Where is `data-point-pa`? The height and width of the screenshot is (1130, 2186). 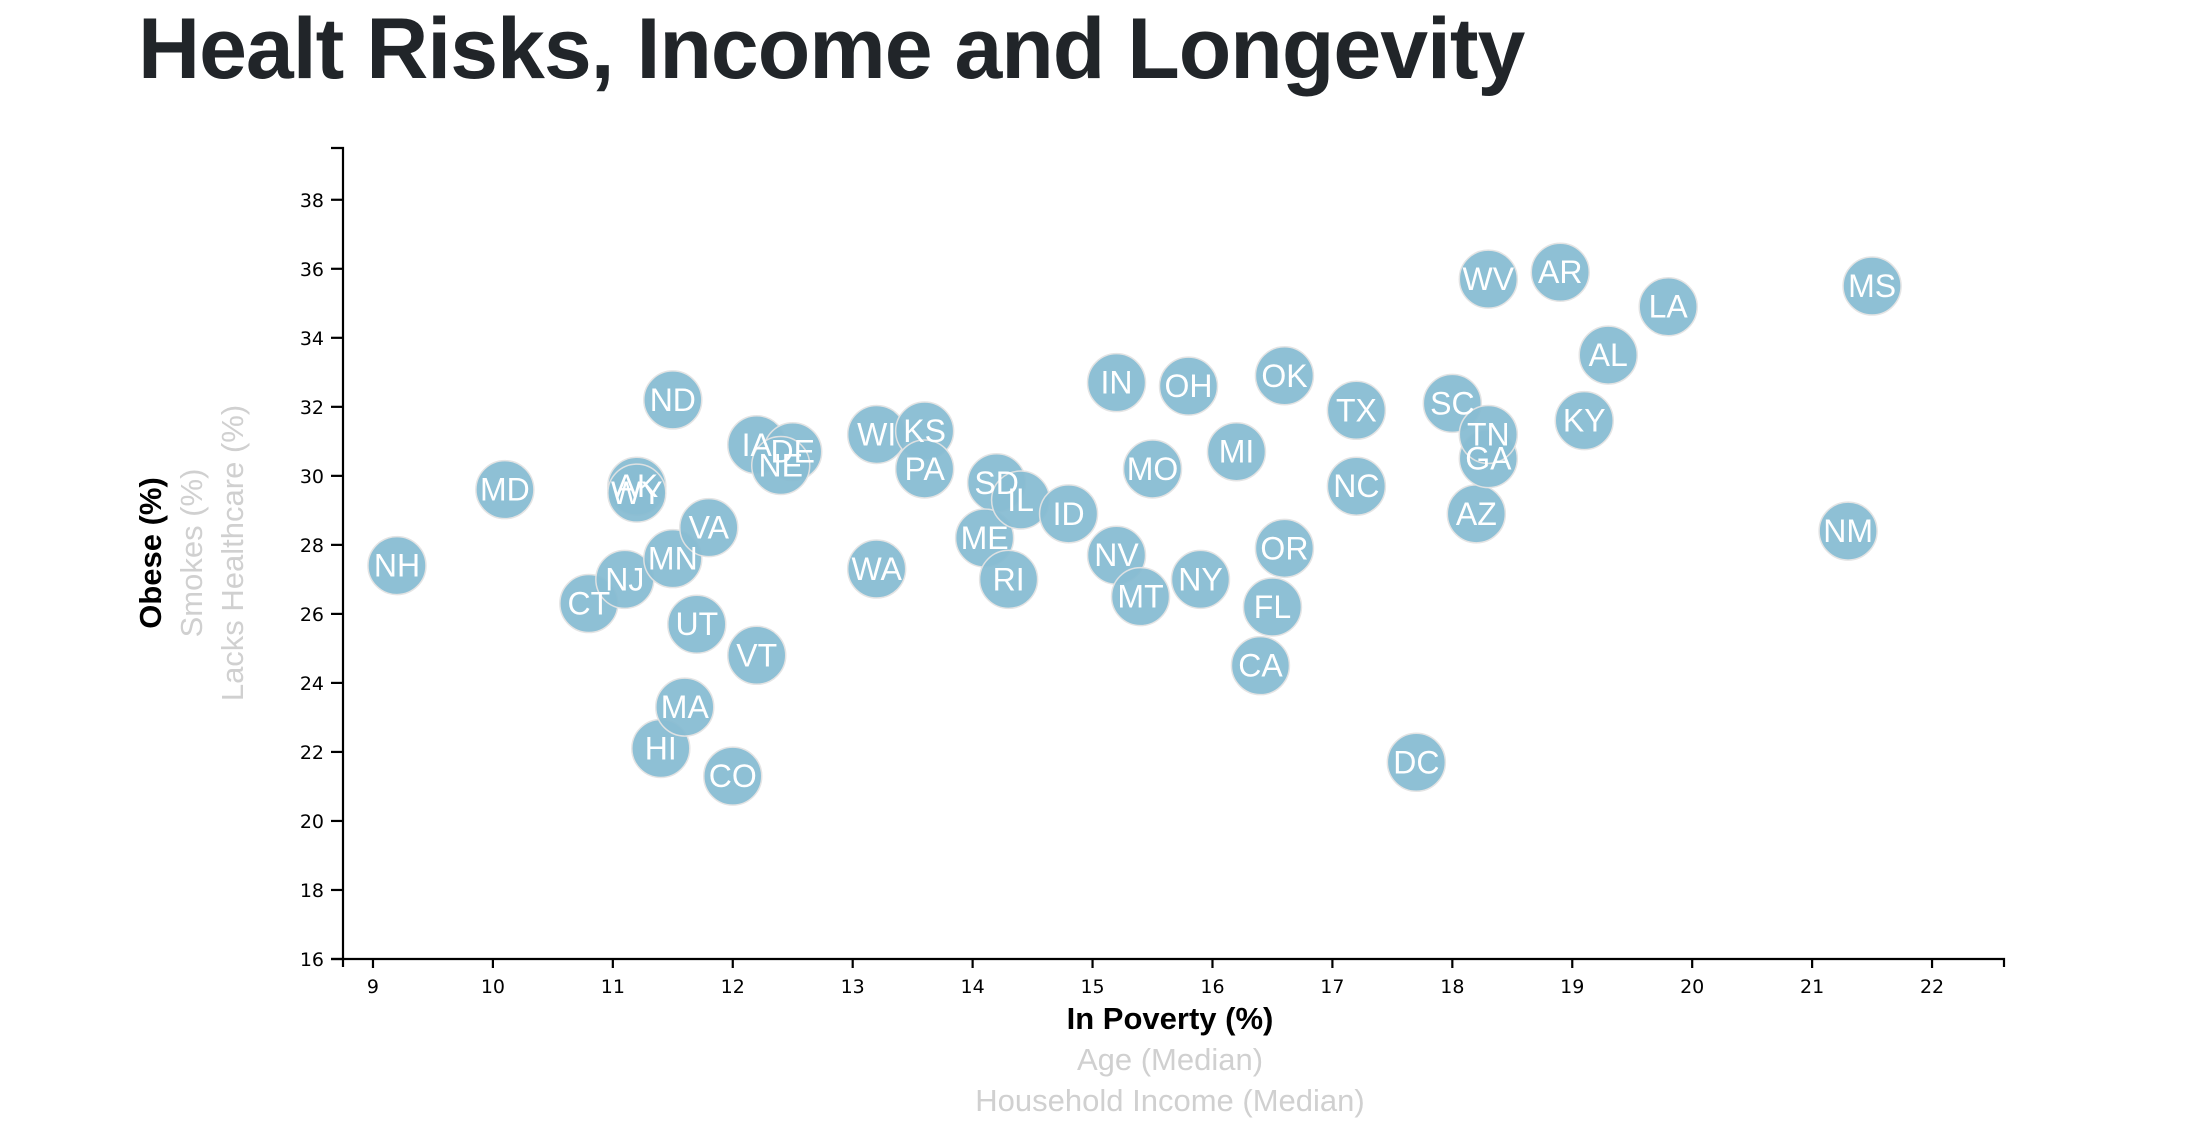 data-point-pa is located at coordinates (924, 469).